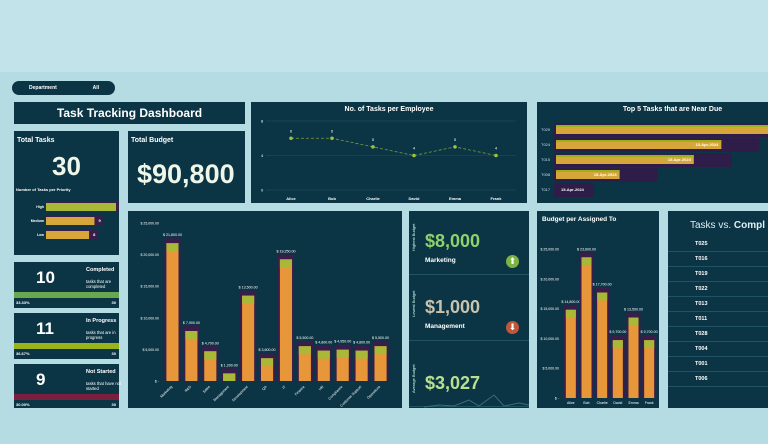  What do you see at coordinates (718, 319) in the screenshot?
I see `task-row: T011` at bounding box center [718, 319].